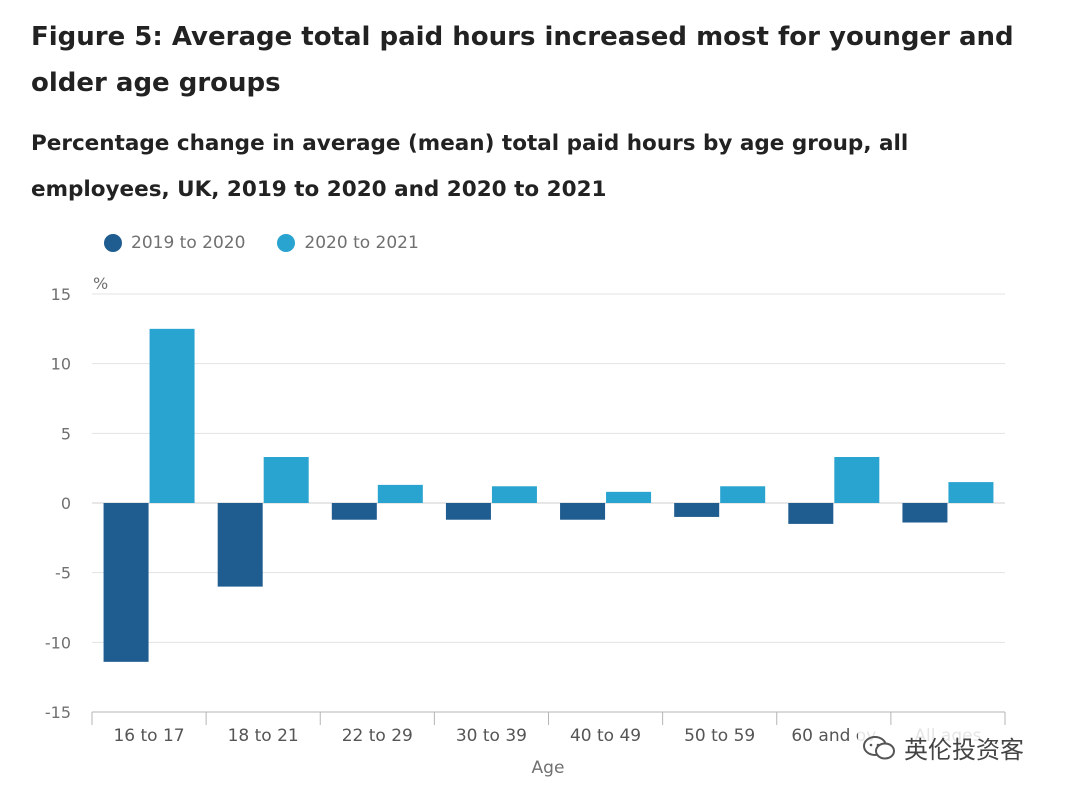 This screenshot has height=795, width=1080. Describe the element at coordinates (58, 503) in the screenshot. I see `y-axis-ticks: 15 10 5 0 -5 -10 -15` at that location.